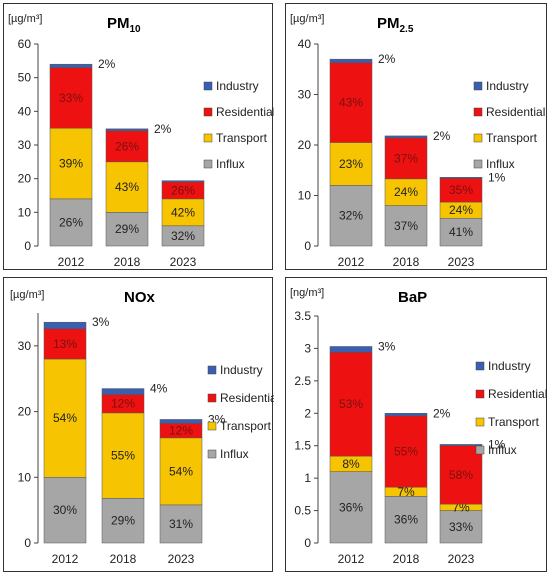  I want to click on pm25-x-tick-label: 2023, so click(461, 262).